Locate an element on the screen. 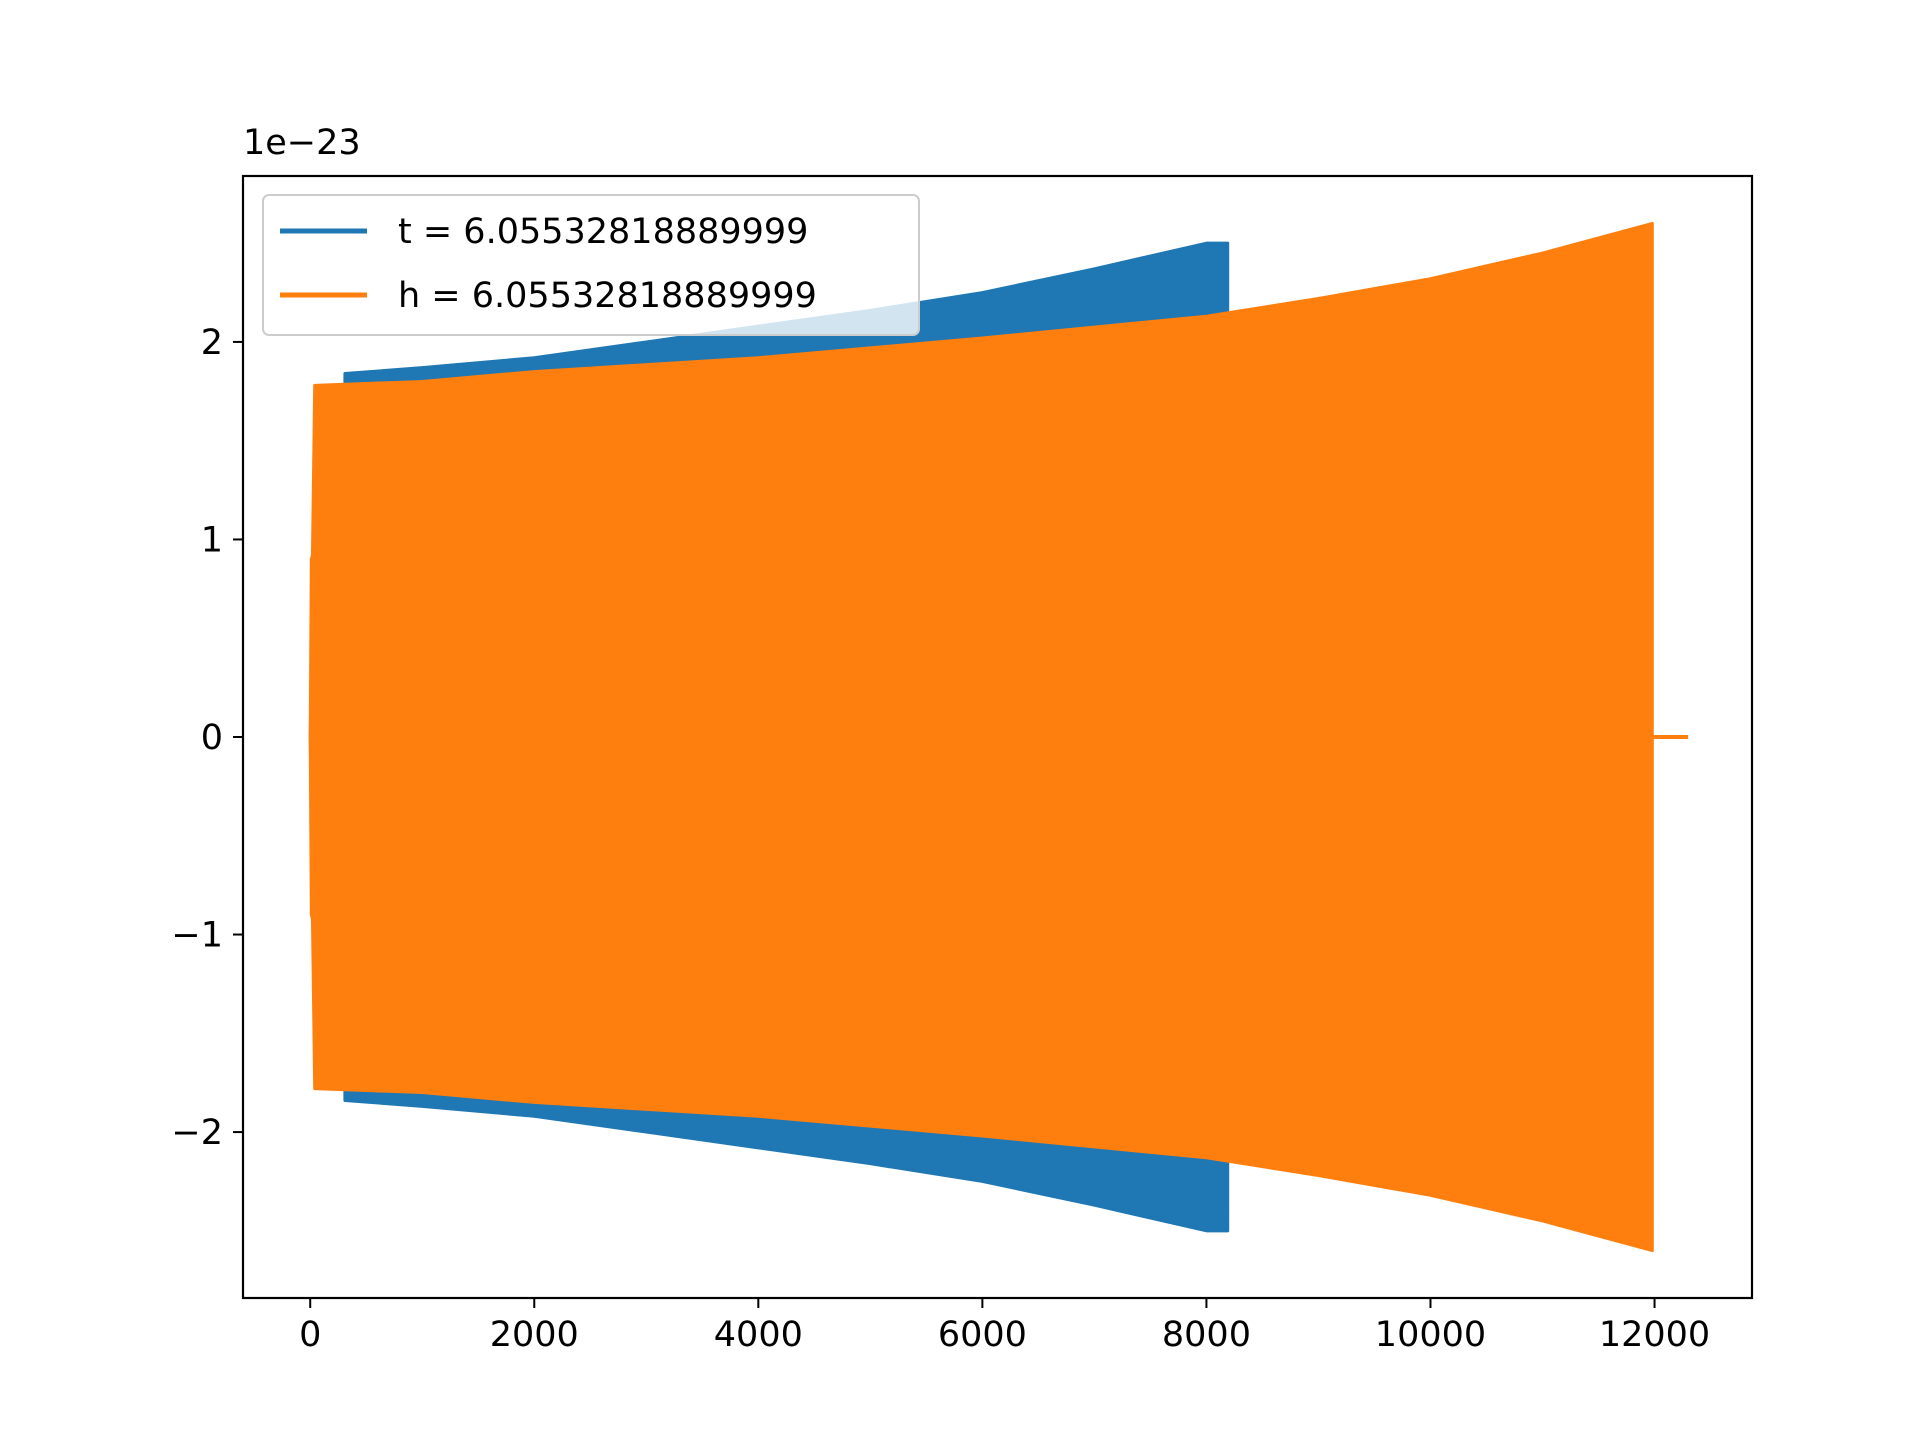  legend-label-h: h = 6.05532818889999 is located at coordinates (607, 296).